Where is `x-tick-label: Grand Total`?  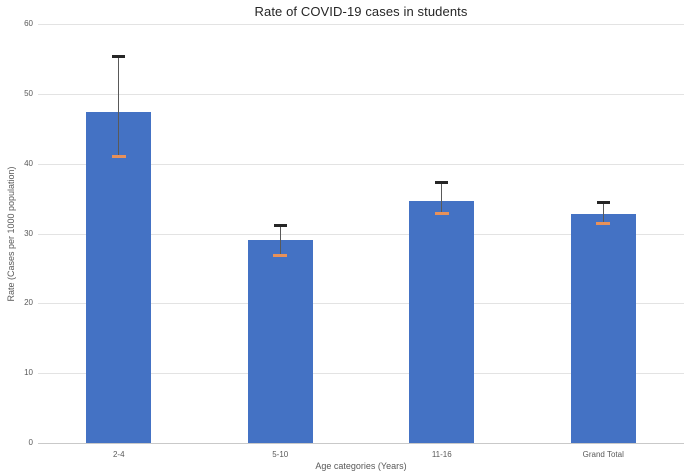 x-tick-label: Grand Total is located at coordinates (603, 454).